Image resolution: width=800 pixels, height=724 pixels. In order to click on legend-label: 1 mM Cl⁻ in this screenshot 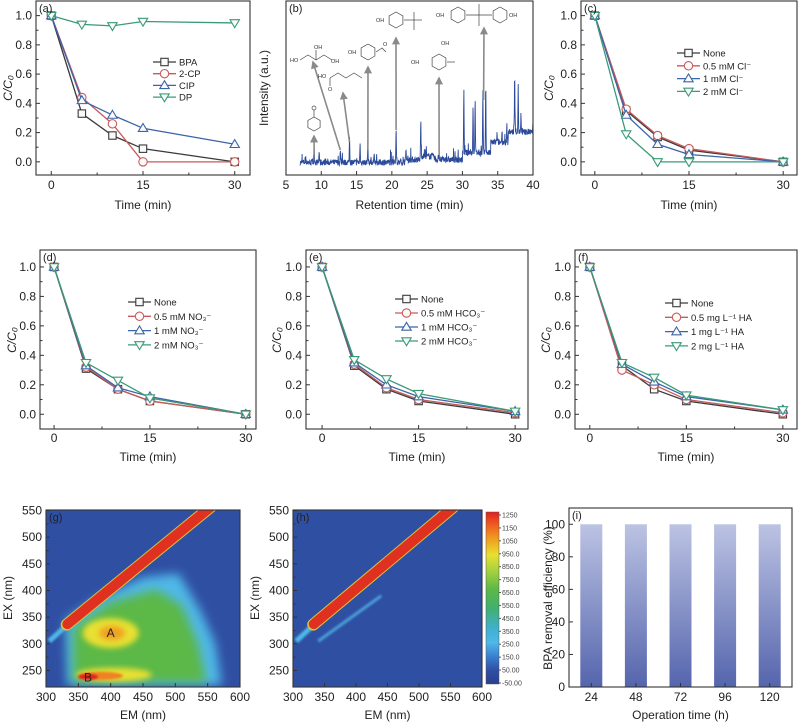, I will do `click(723, 79)`.